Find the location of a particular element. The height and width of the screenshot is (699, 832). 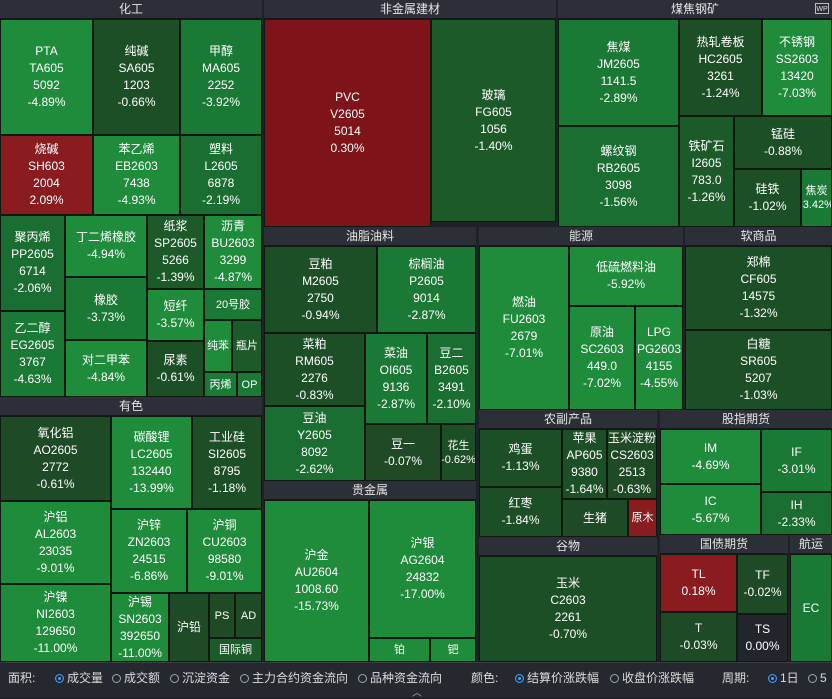

tile-i: 铁矿石 I2605 783.0 -1.26% is located at coordinates (706, 171).